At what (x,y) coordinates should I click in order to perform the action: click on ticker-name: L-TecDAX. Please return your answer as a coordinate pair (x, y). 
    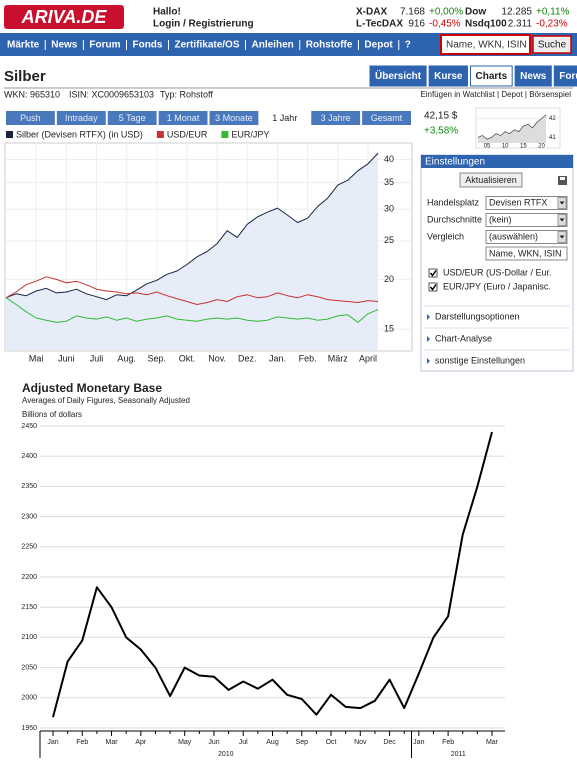
    Looking at the image, I should click on (379, 24).